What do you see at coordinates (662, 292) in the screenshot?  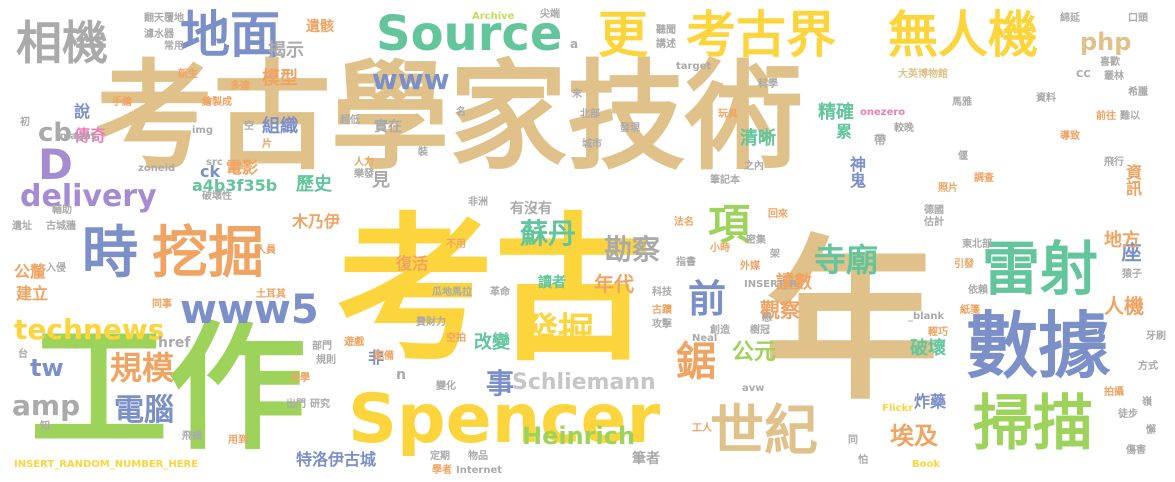 I see `word-keji: 科技` at bounding box center [662, 292].